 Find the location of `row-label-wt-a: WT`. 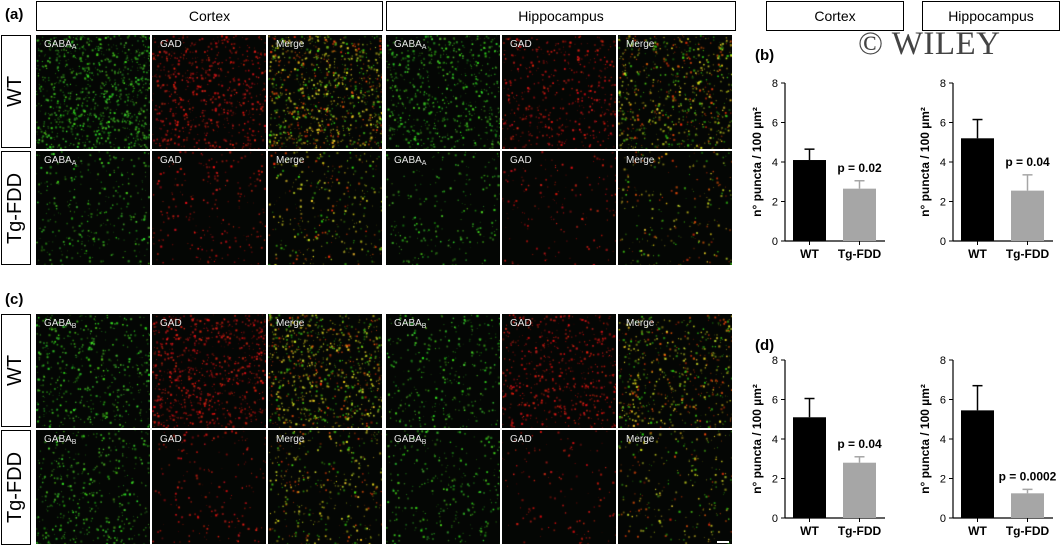

row-label-wt-a: WT is located at coordinates (16, 91).